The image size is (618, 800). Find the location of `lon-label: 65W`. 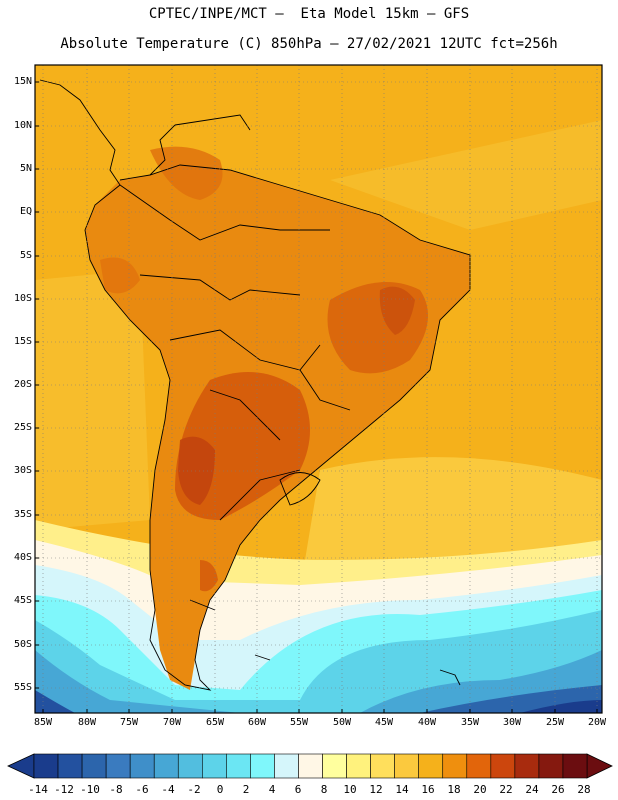

lon-label: 65W is located at coordinates (215, 722).